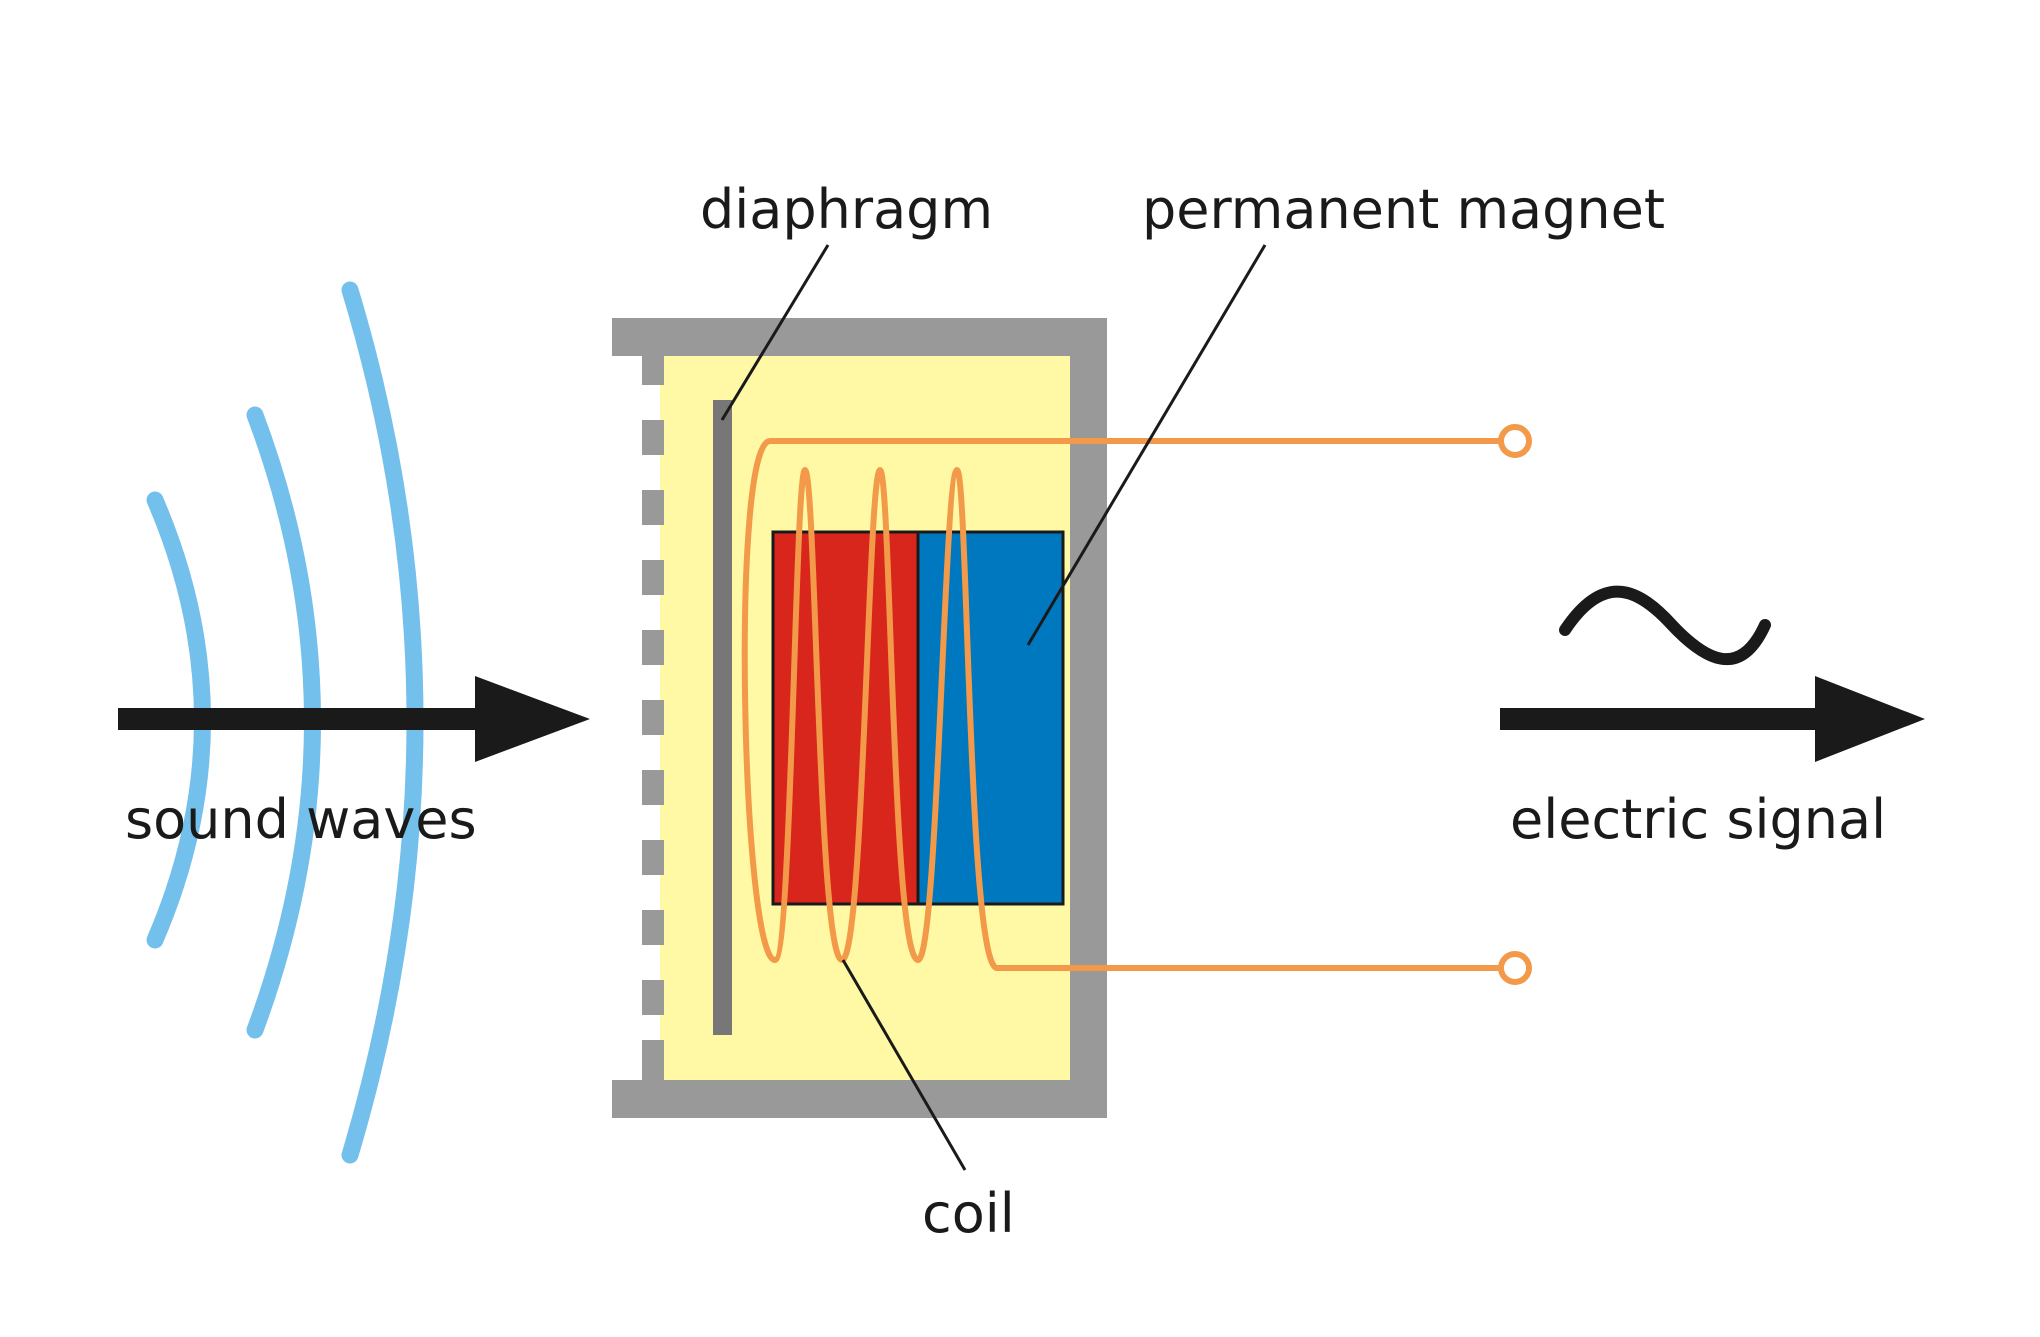 The image size is (2040, 1337). Describe the element at coordinates (653, 370) in the screenshot. I see `housing-front-top` at that location.